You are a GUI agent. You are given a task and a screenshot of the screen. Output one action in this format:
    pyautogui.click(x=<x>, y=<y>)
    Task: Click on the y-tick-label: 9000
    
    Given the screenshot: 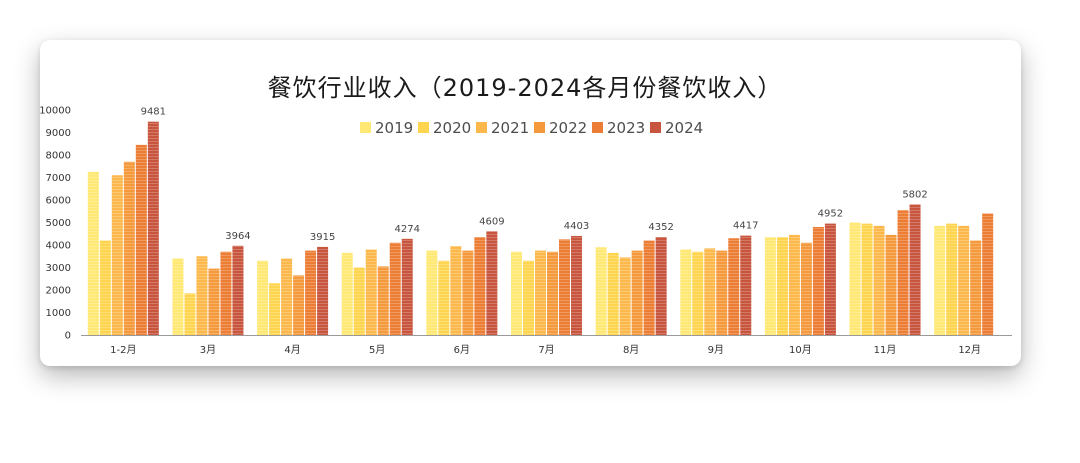 What is the action you would take?
    pyautogui.click(x=58, y=133)
    